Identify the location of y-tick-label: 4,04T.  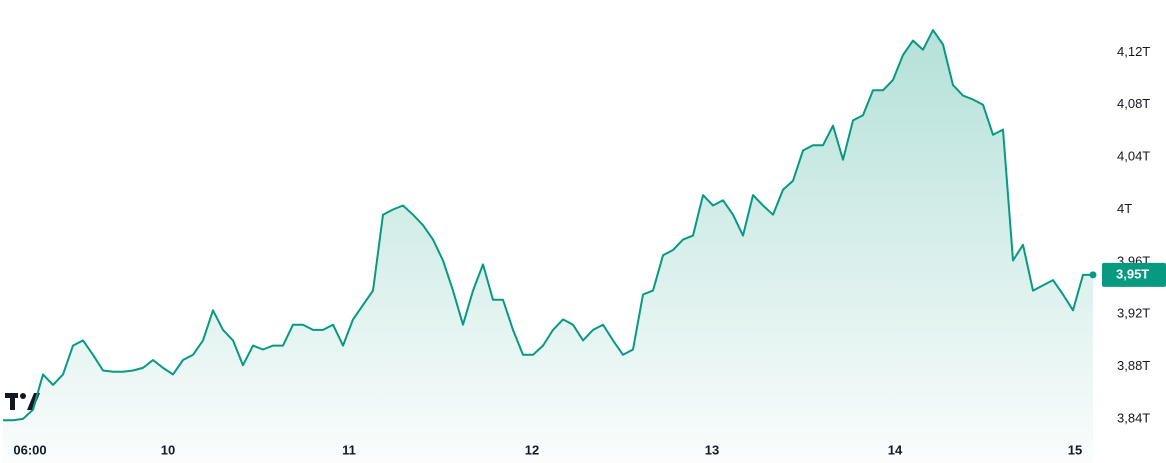
(1133, 156).